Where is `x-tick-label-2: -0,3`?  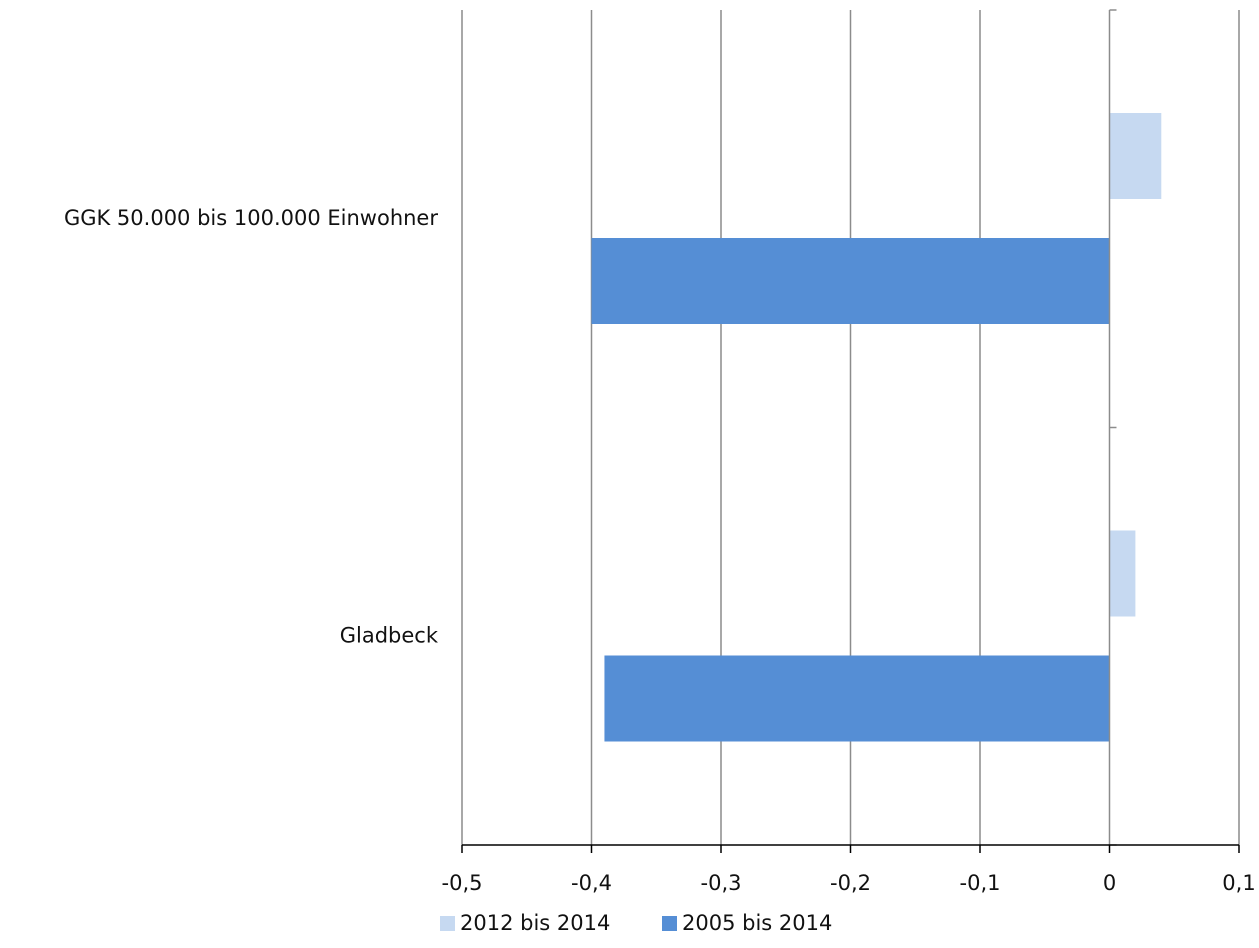
x-tick-label-2: -0,3 is located at coordinates (721, 883).